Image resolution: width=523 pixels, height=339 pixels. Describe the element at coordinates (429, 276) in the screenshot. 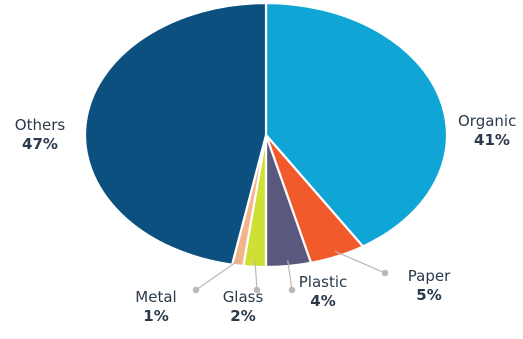

I see `label-paper-name: Paper` at that location.